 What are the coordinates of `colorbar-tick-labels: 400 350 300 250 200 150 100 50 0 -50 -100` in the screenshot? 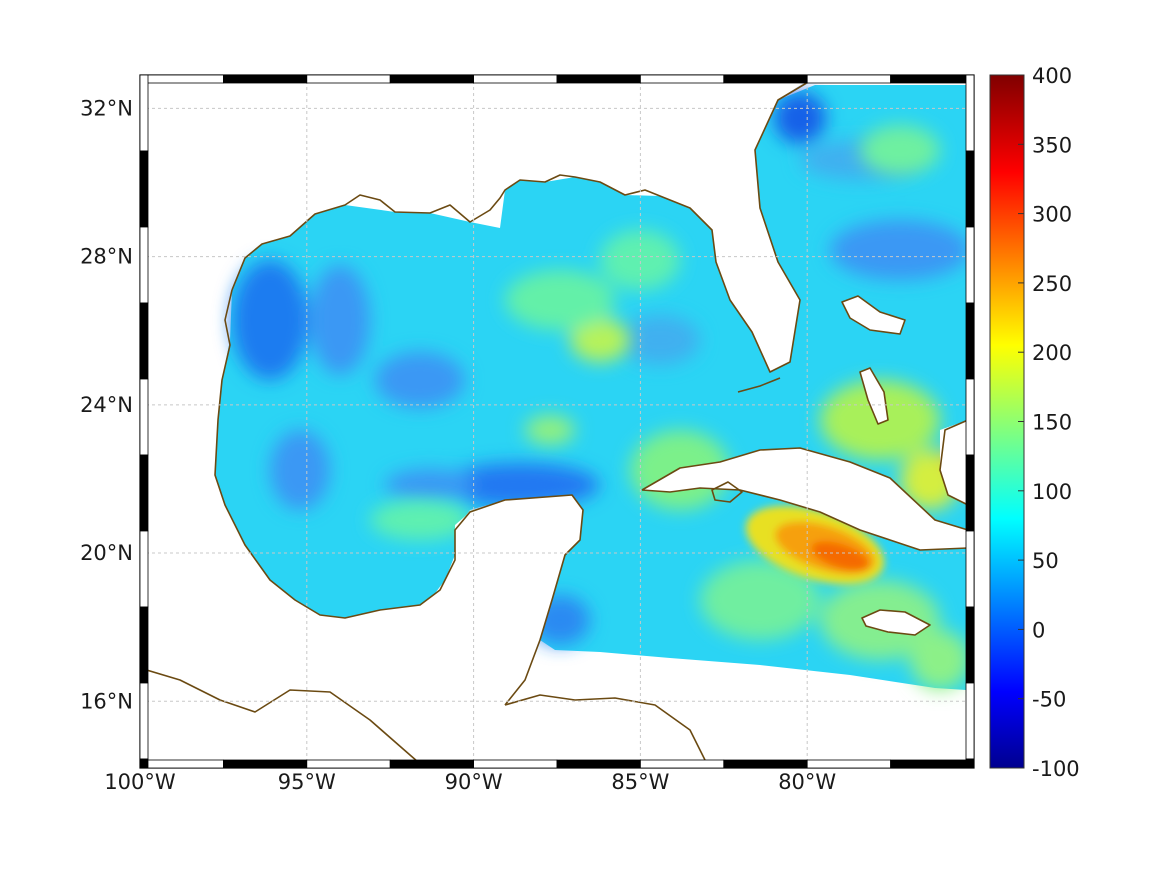 It's located at (1049, 422).